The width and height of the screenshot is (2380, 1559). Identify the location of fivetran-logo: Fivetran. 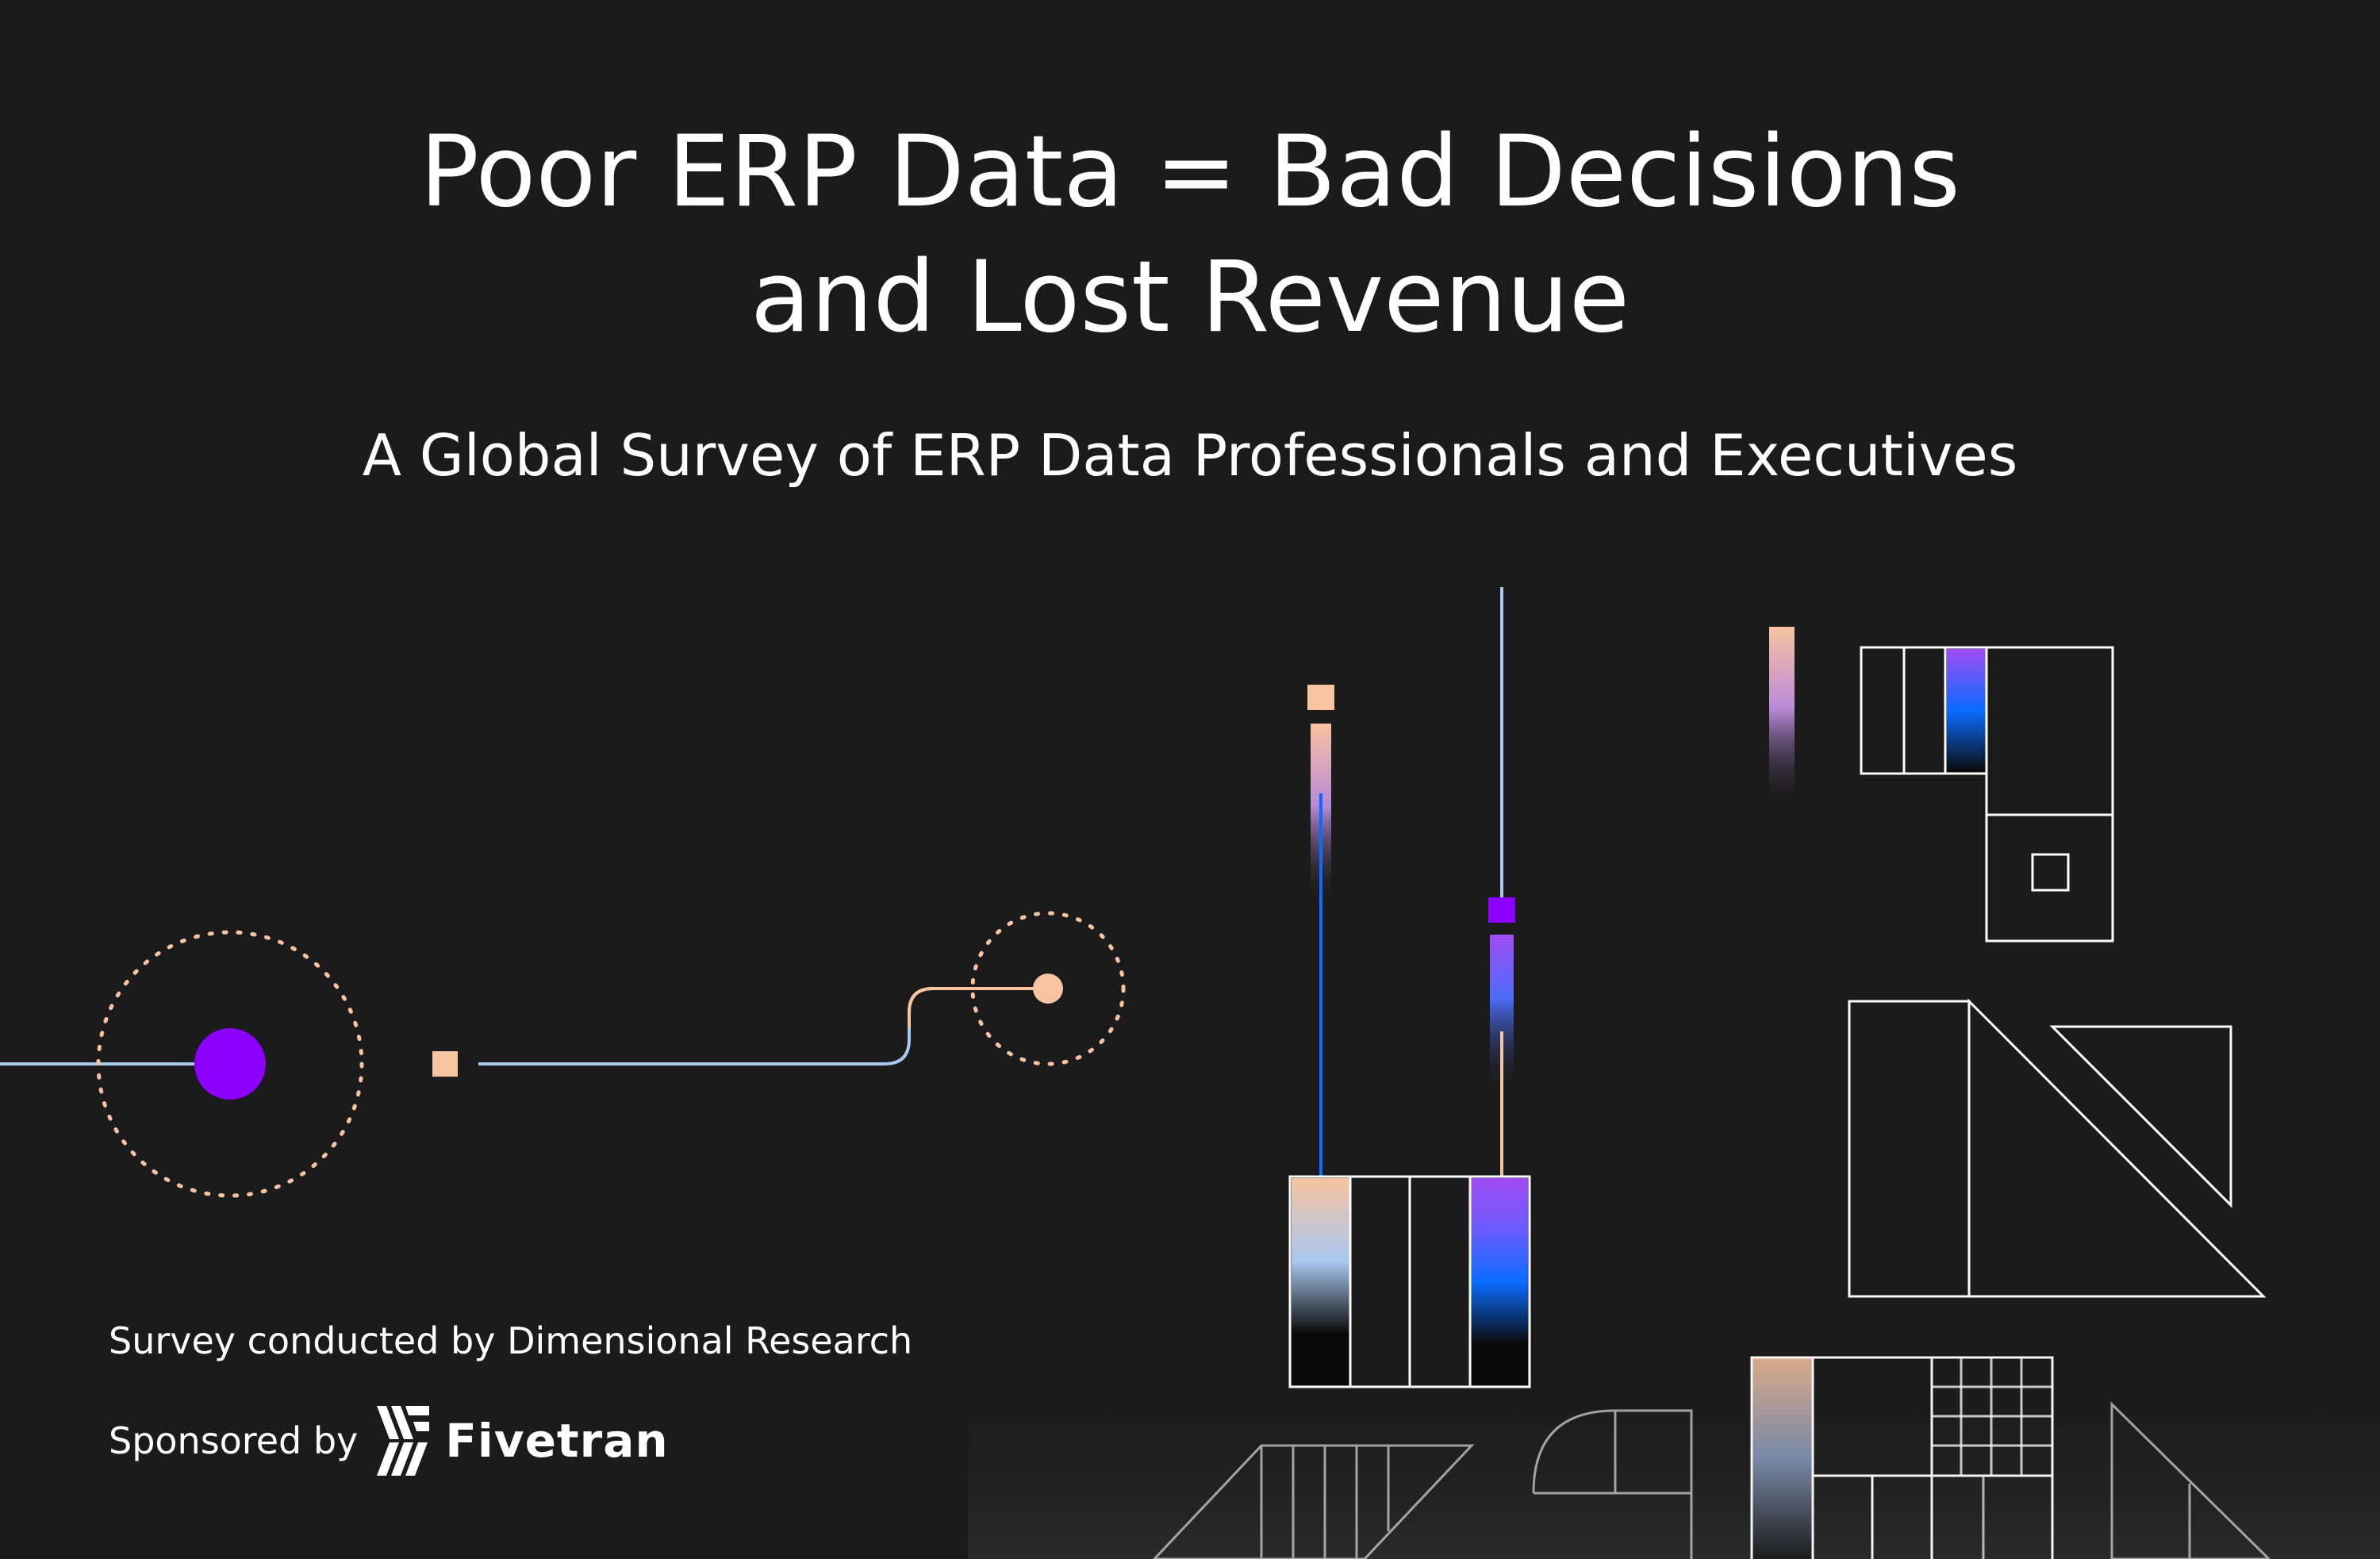
(521, 1441).